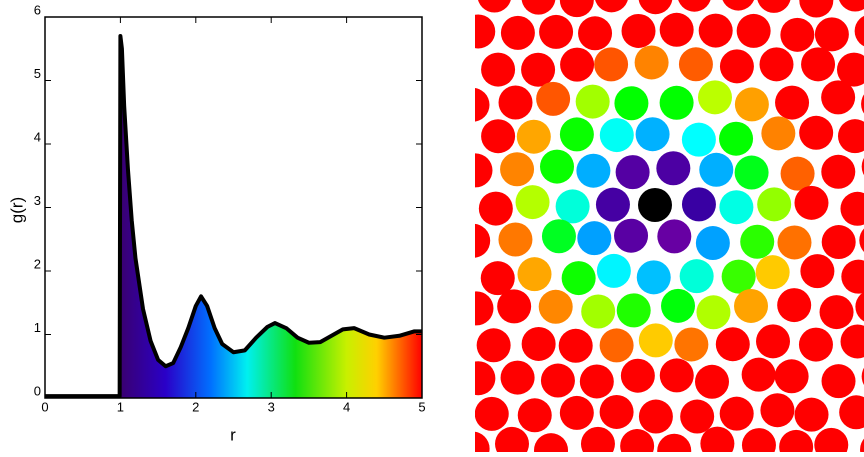 The width and height of the screenshot is (864, 457). Describe the element at coordinates (37, 9) in the screenshot. I see `y-tick-label: 6` at that location.